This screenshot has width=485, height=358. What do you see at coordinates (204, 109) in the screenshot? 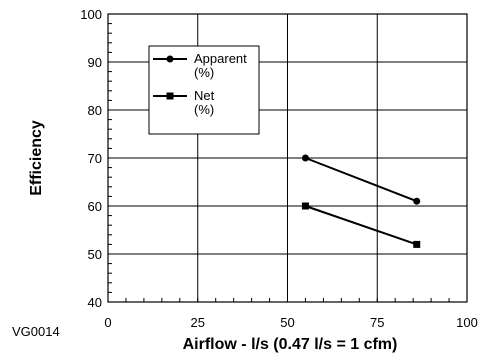
I see `legend-unit-net: (%)` at bounding box center [204, 109].